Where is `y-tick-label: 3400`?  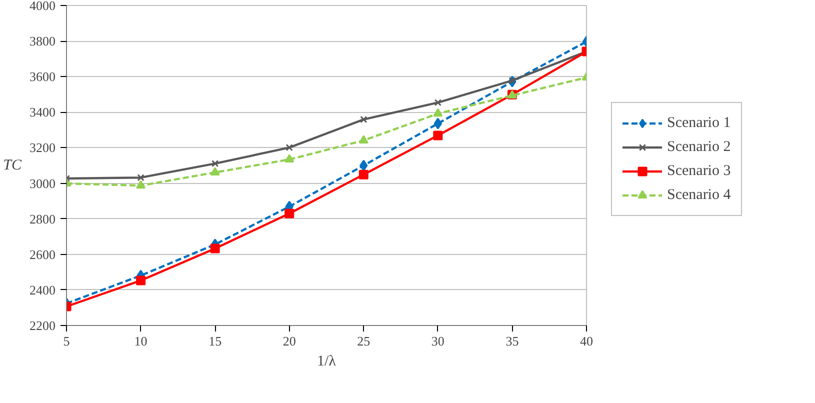 y-tick-label: 3400 is located at coordinates (43, 112).